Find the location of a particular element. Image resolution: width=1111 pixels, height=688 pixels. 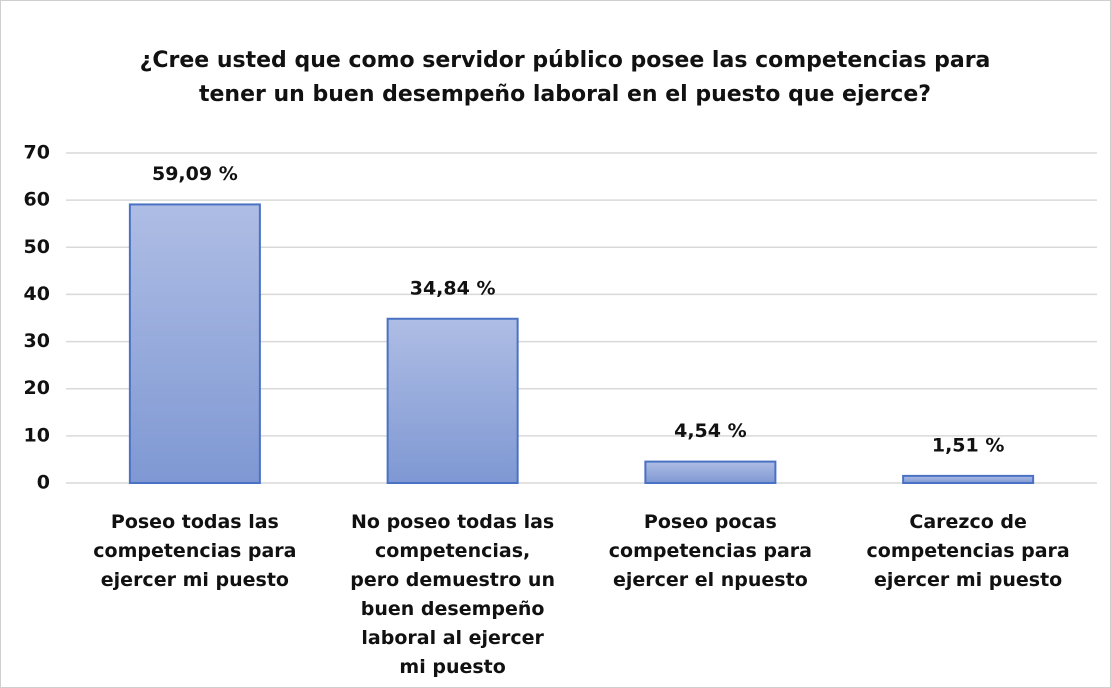

y-tick-label: 0 is located at coordinates (43, 483).